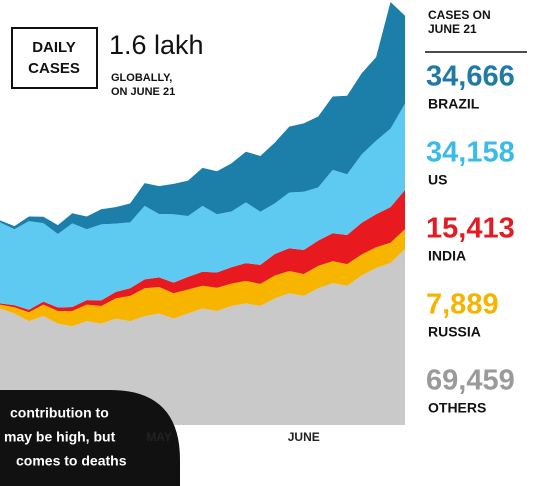  Describe the element at coordinates (470, 381) in the screenshot. I see `legend-value: 69,459` at that location.